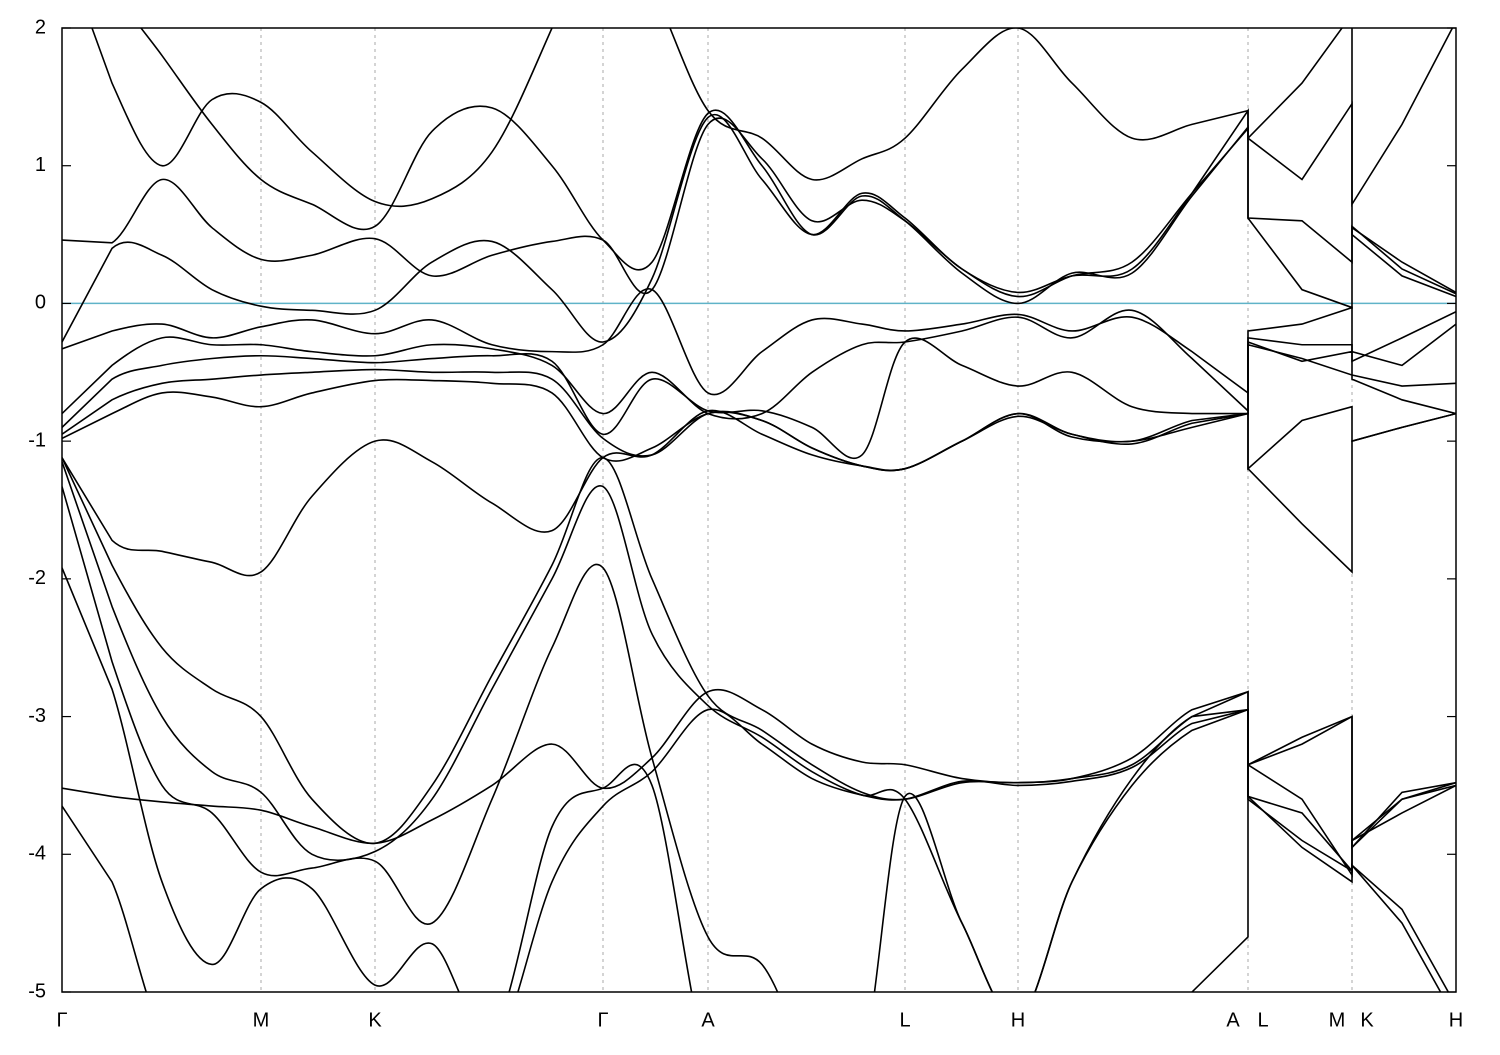 The height and width of the screenshot is (1055, 1500). Describe the element at coordinates (40, 165) in the screenshot. I see `y-tick-label: 1` at that location.